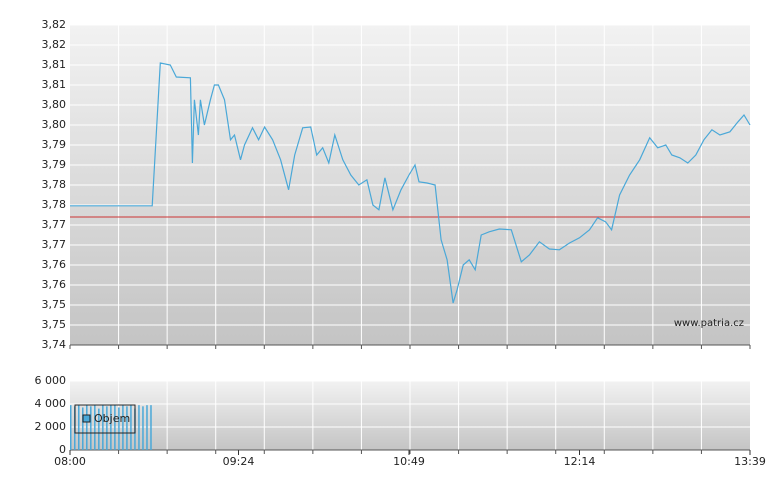 The height and width of the screenshot is (490, 780). I want to click on y-tick-label: 6 000, so click(51, 380).